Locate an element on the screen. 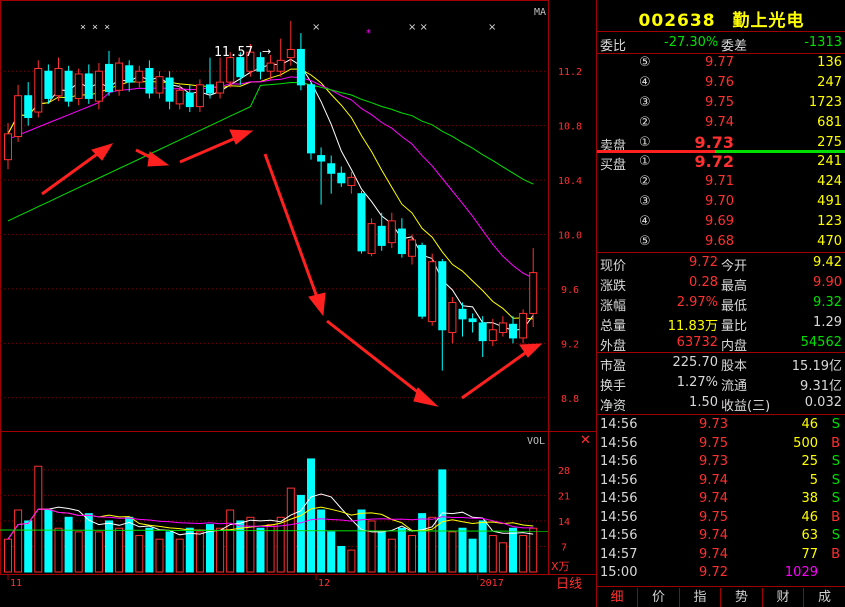 The height and width of the screenshot is (607, 845). vol-axis-label: 21 is located at coordinates (564, 496).